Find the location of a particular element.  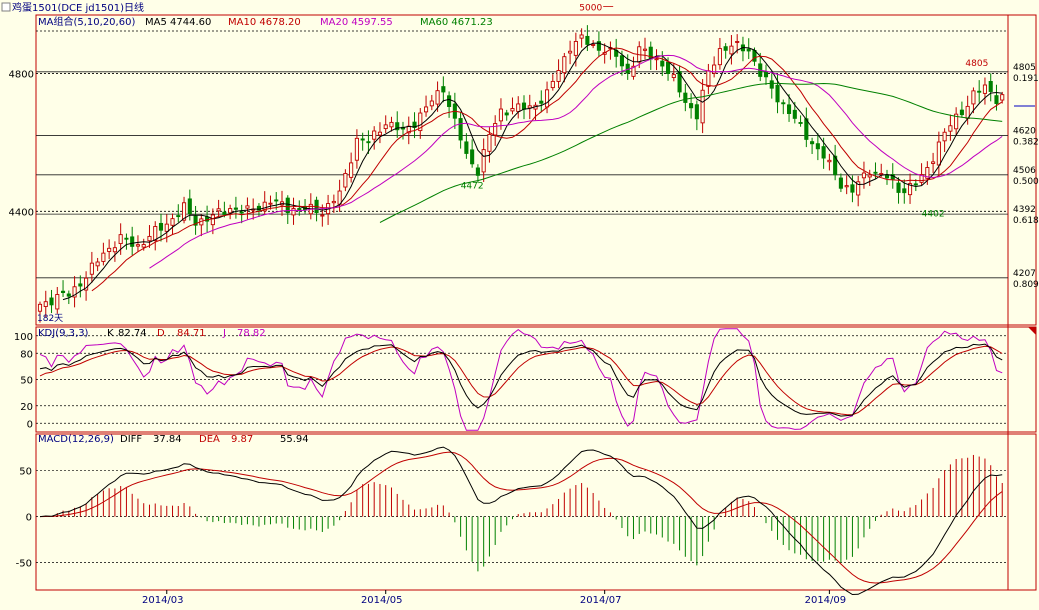

legend-item: MA5 4744.60 is located at coordinates (178, 22).